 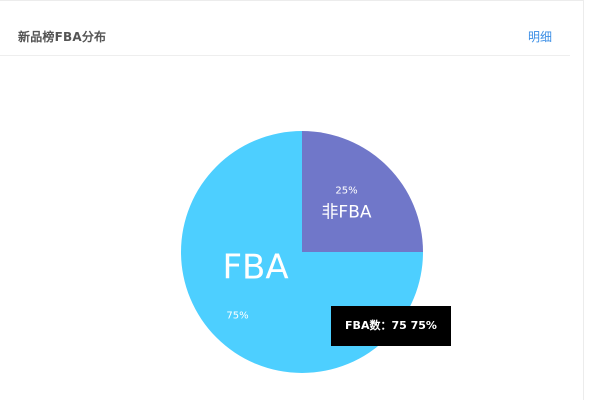 I want to click on pie-slice-non-fba, so click(x=362, y=191).